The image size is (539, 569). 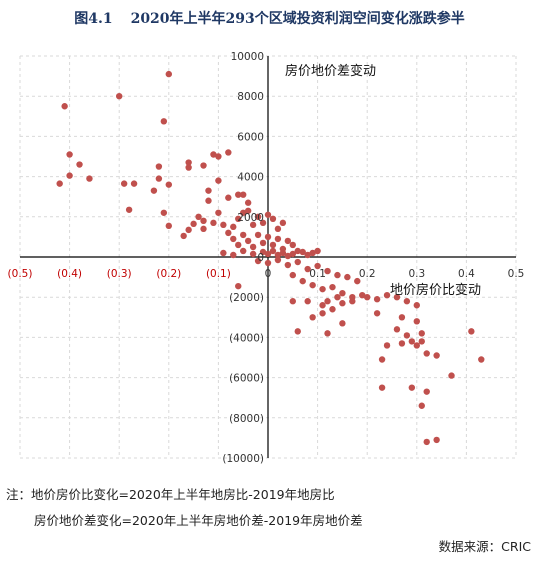 I want to click on x-tick-label: 0.4, so click(x=466, y=274).